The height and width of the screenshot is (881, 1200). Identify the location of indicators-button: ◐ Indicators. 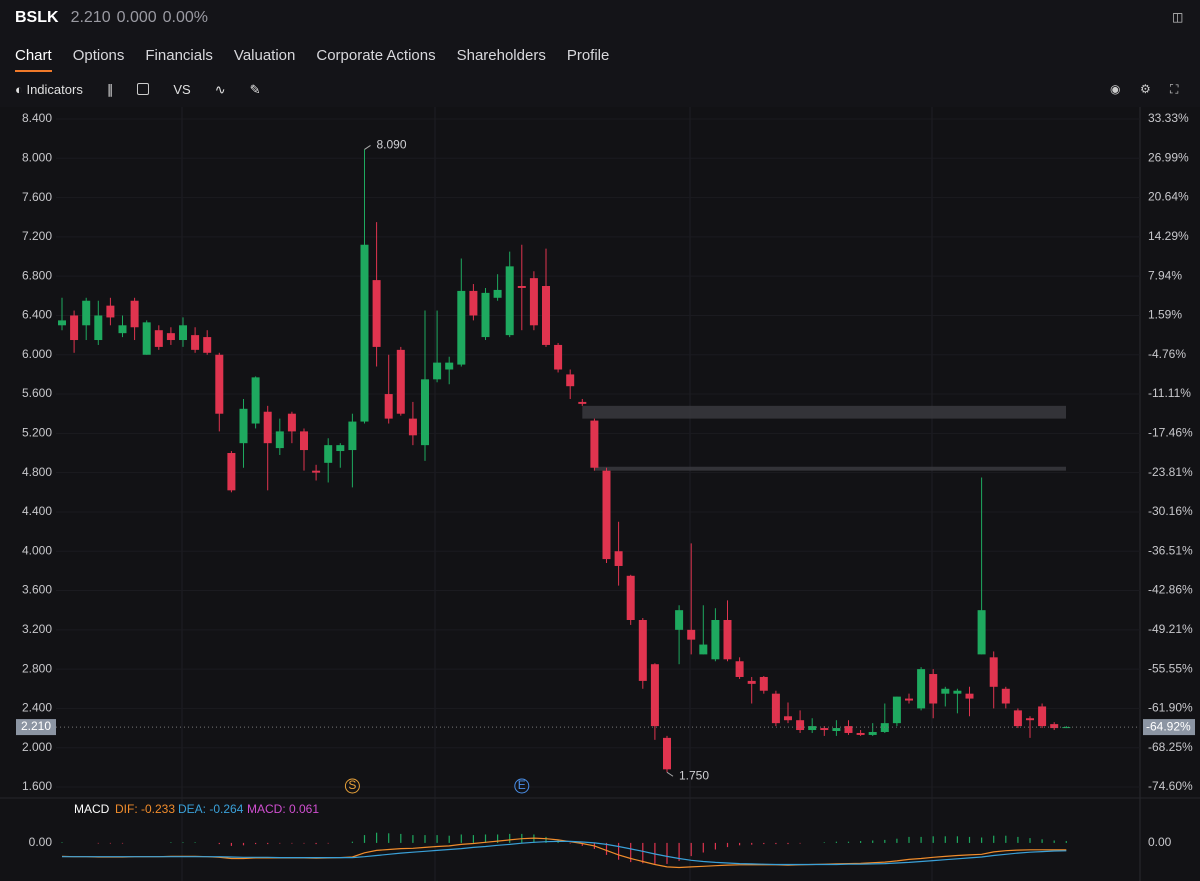
(49, 89).